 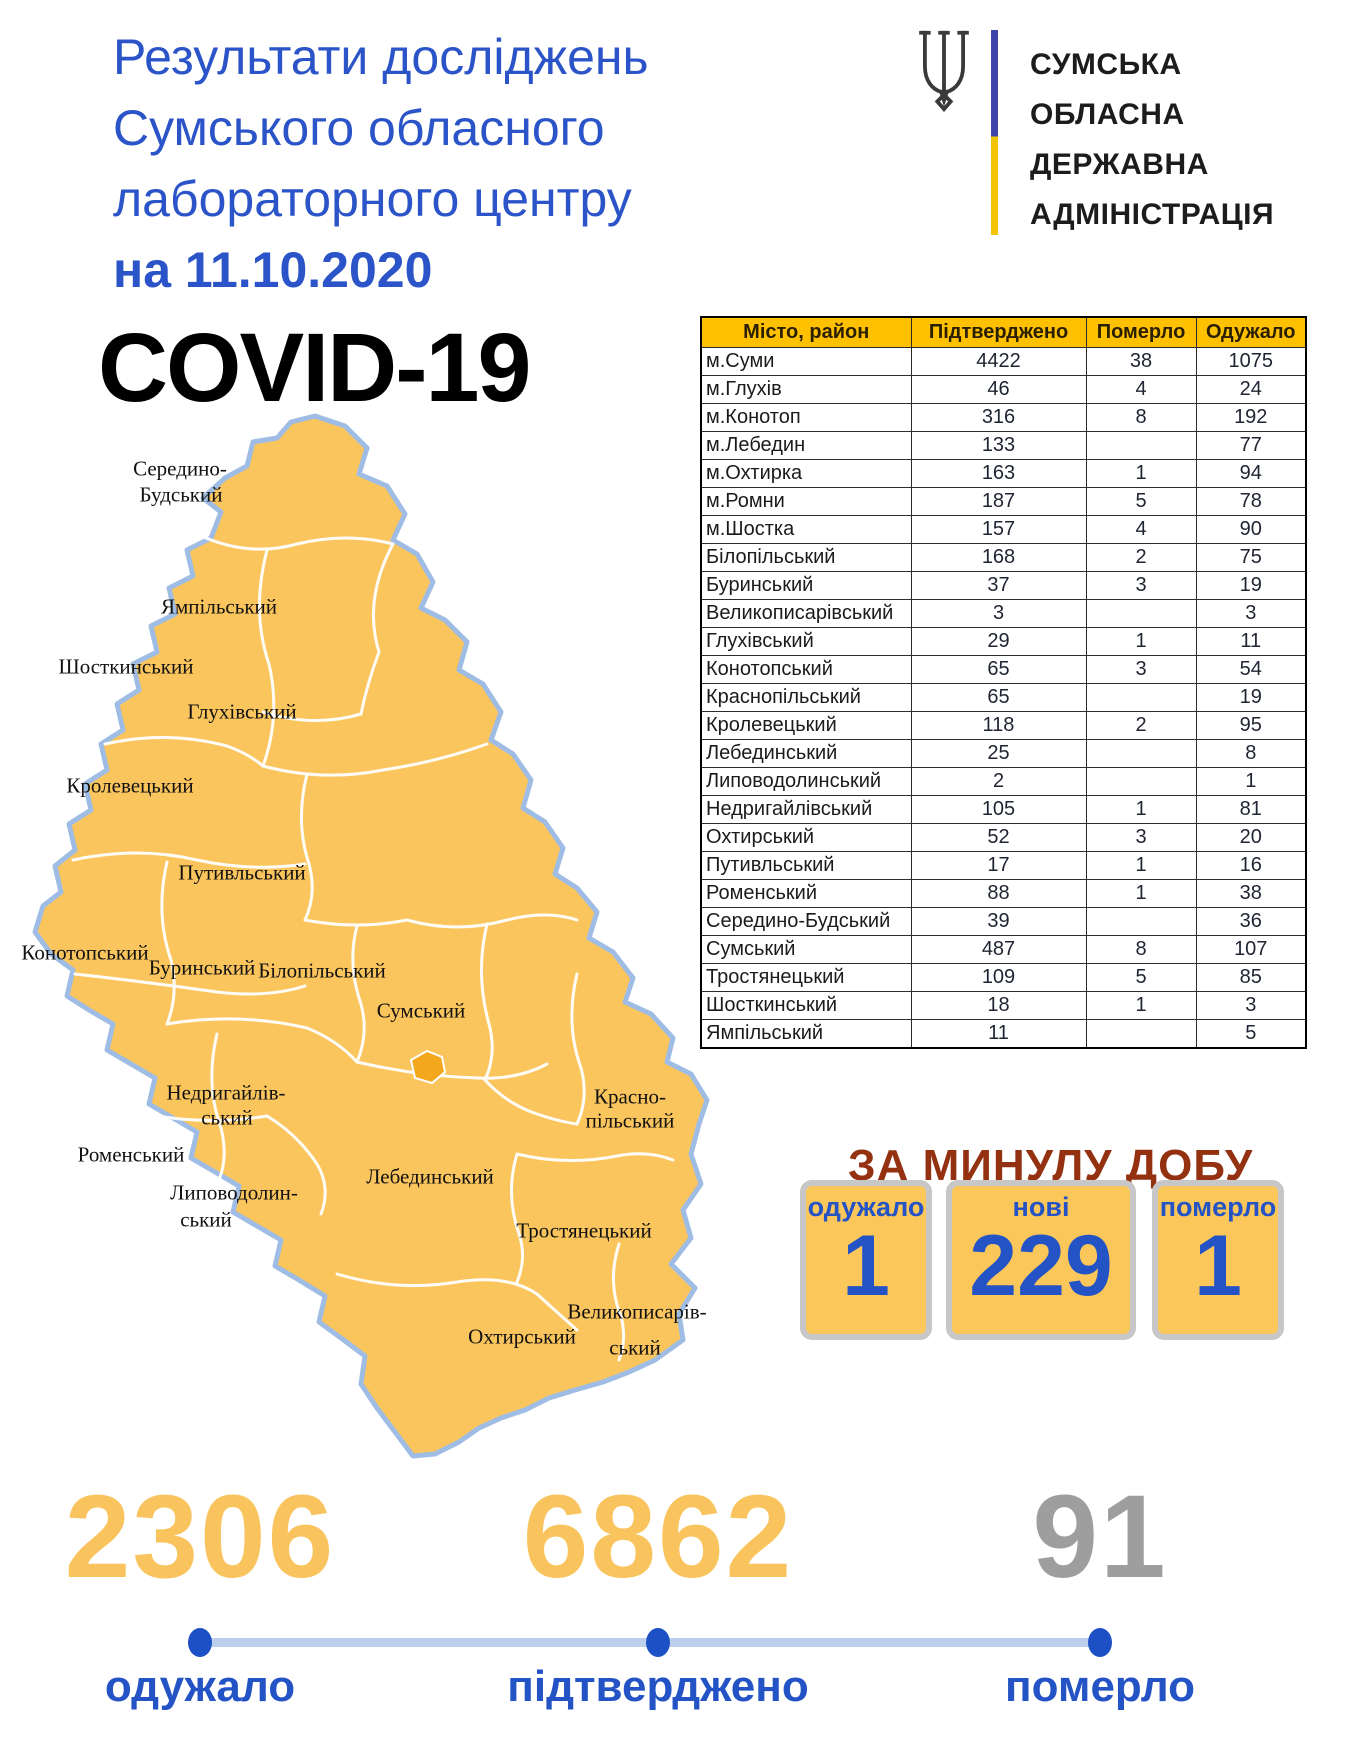 What do you see at coordinates (215, 1595) in the screenshot?
I see `total-column-одужало: 2306 одужало` at bounding box center [215, 1595].